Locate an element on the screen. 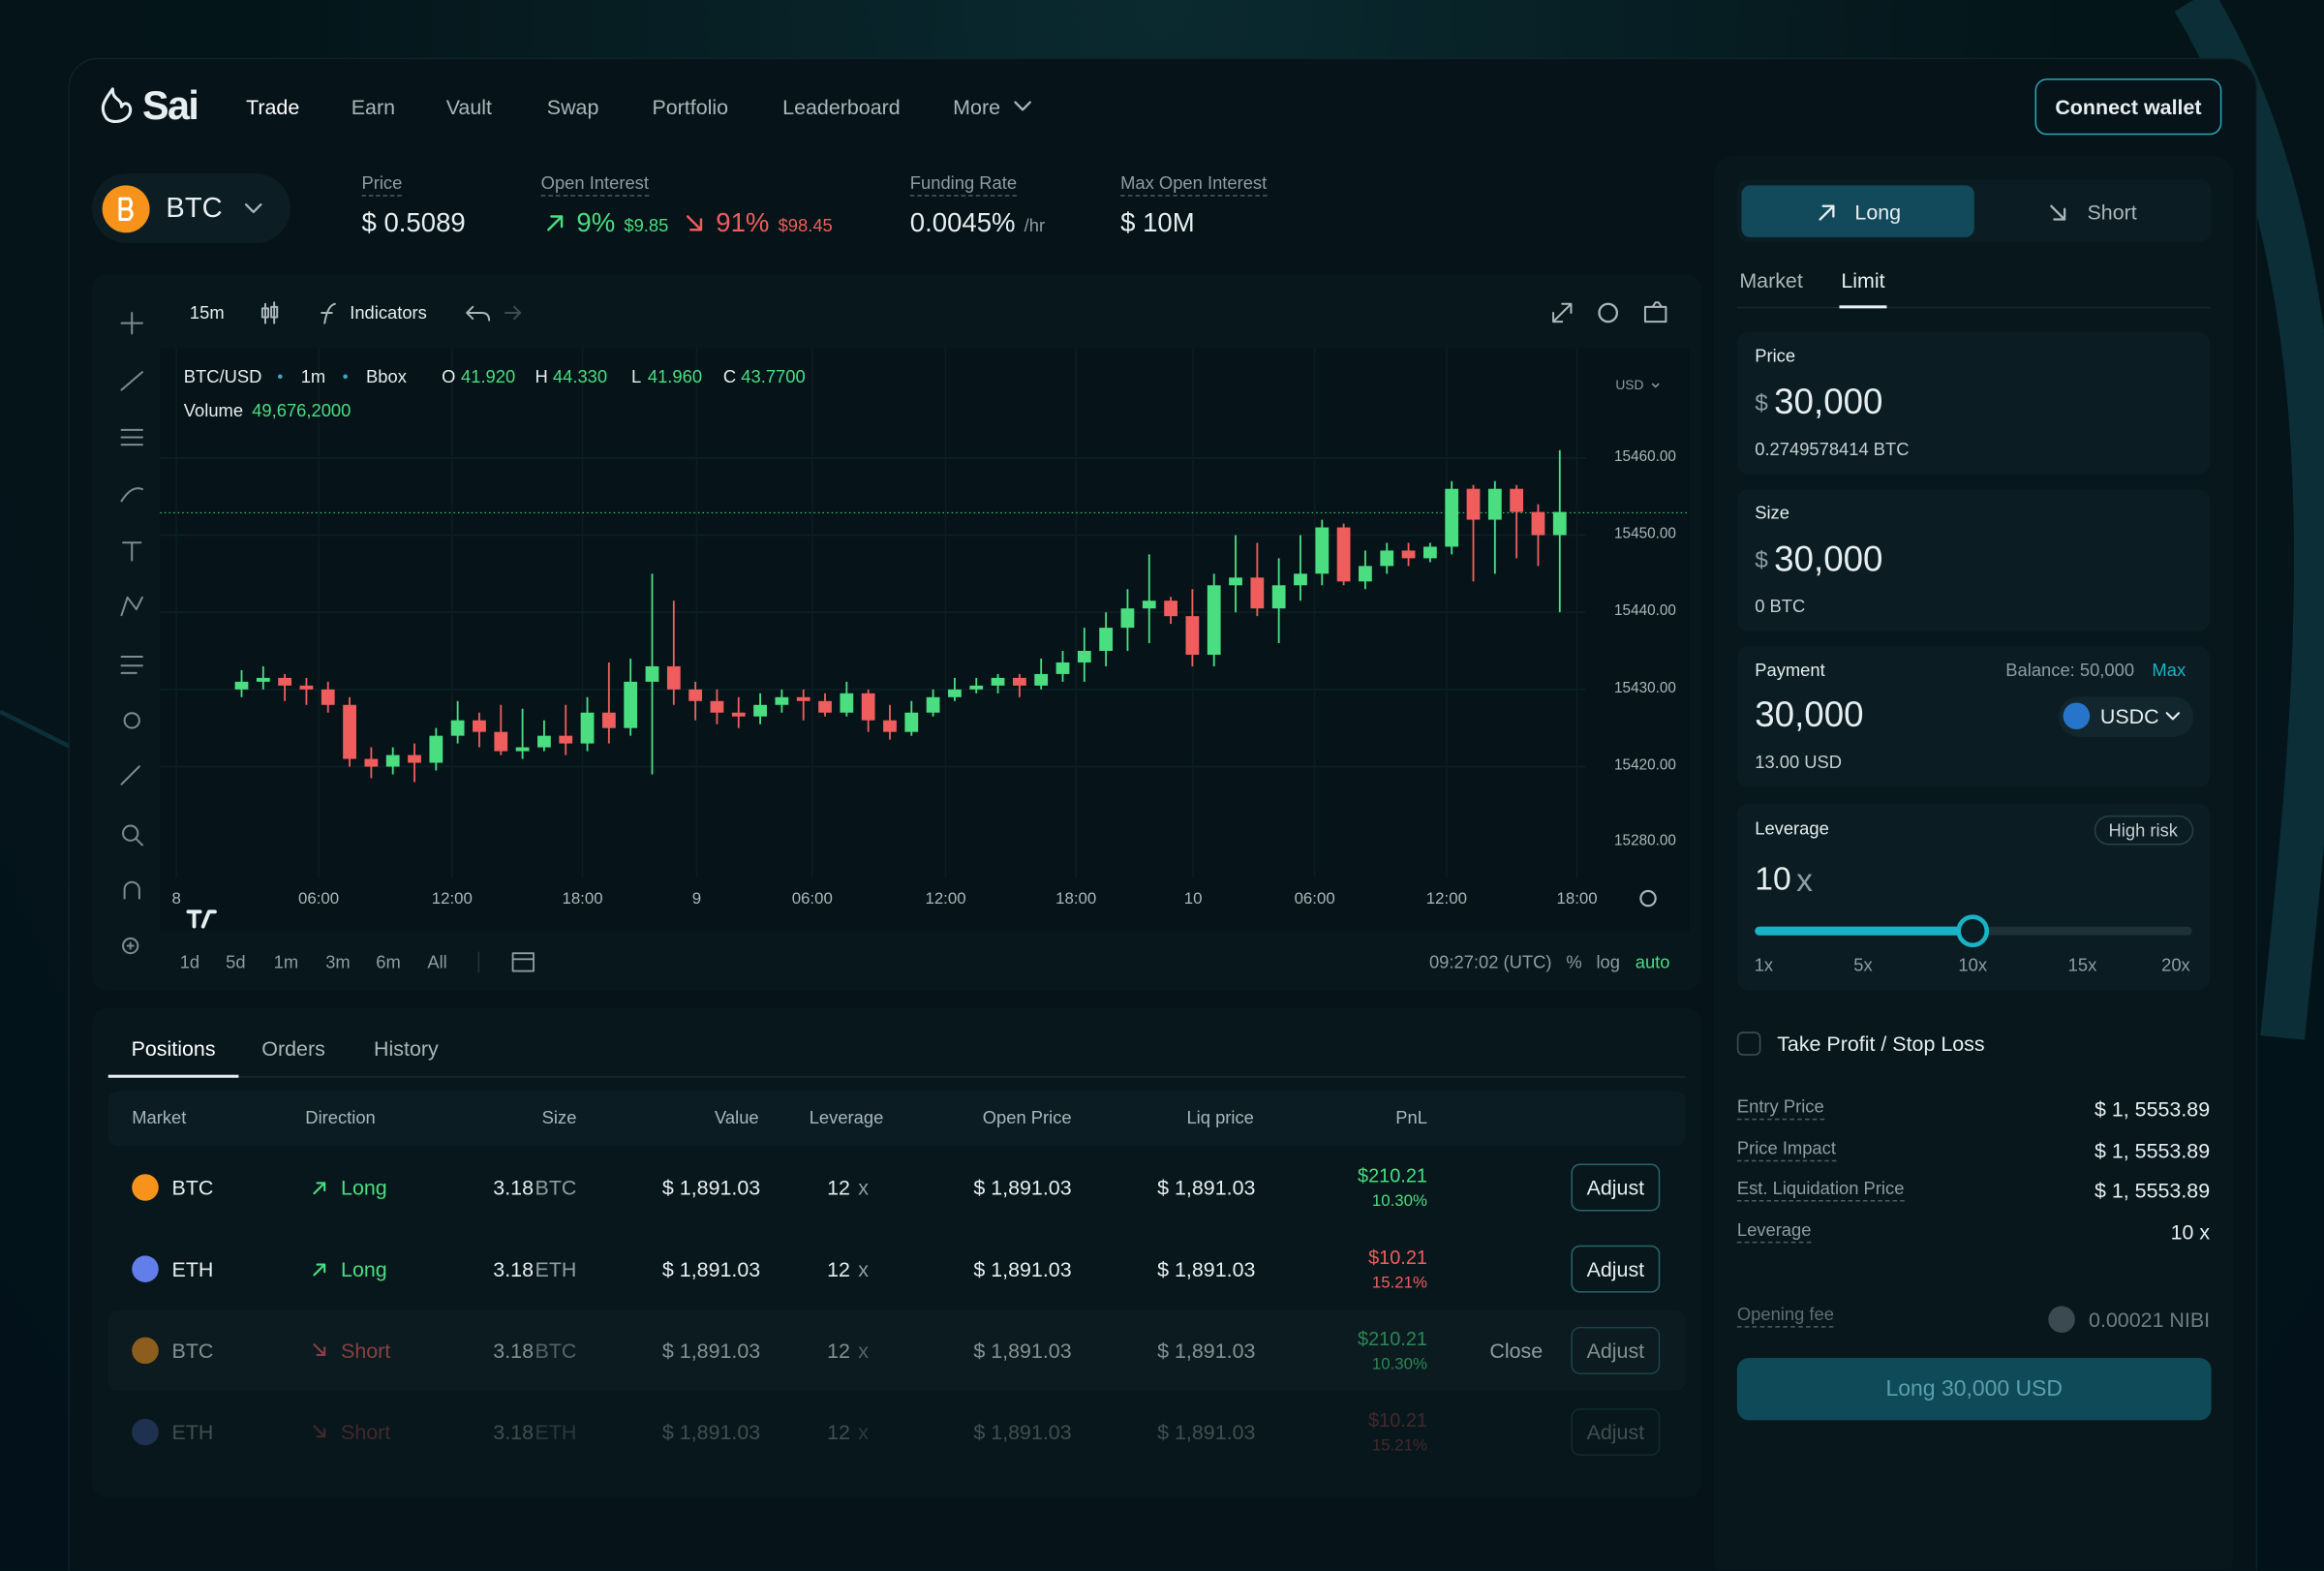  indicators: Indicators is located at coordinates (389, 312).